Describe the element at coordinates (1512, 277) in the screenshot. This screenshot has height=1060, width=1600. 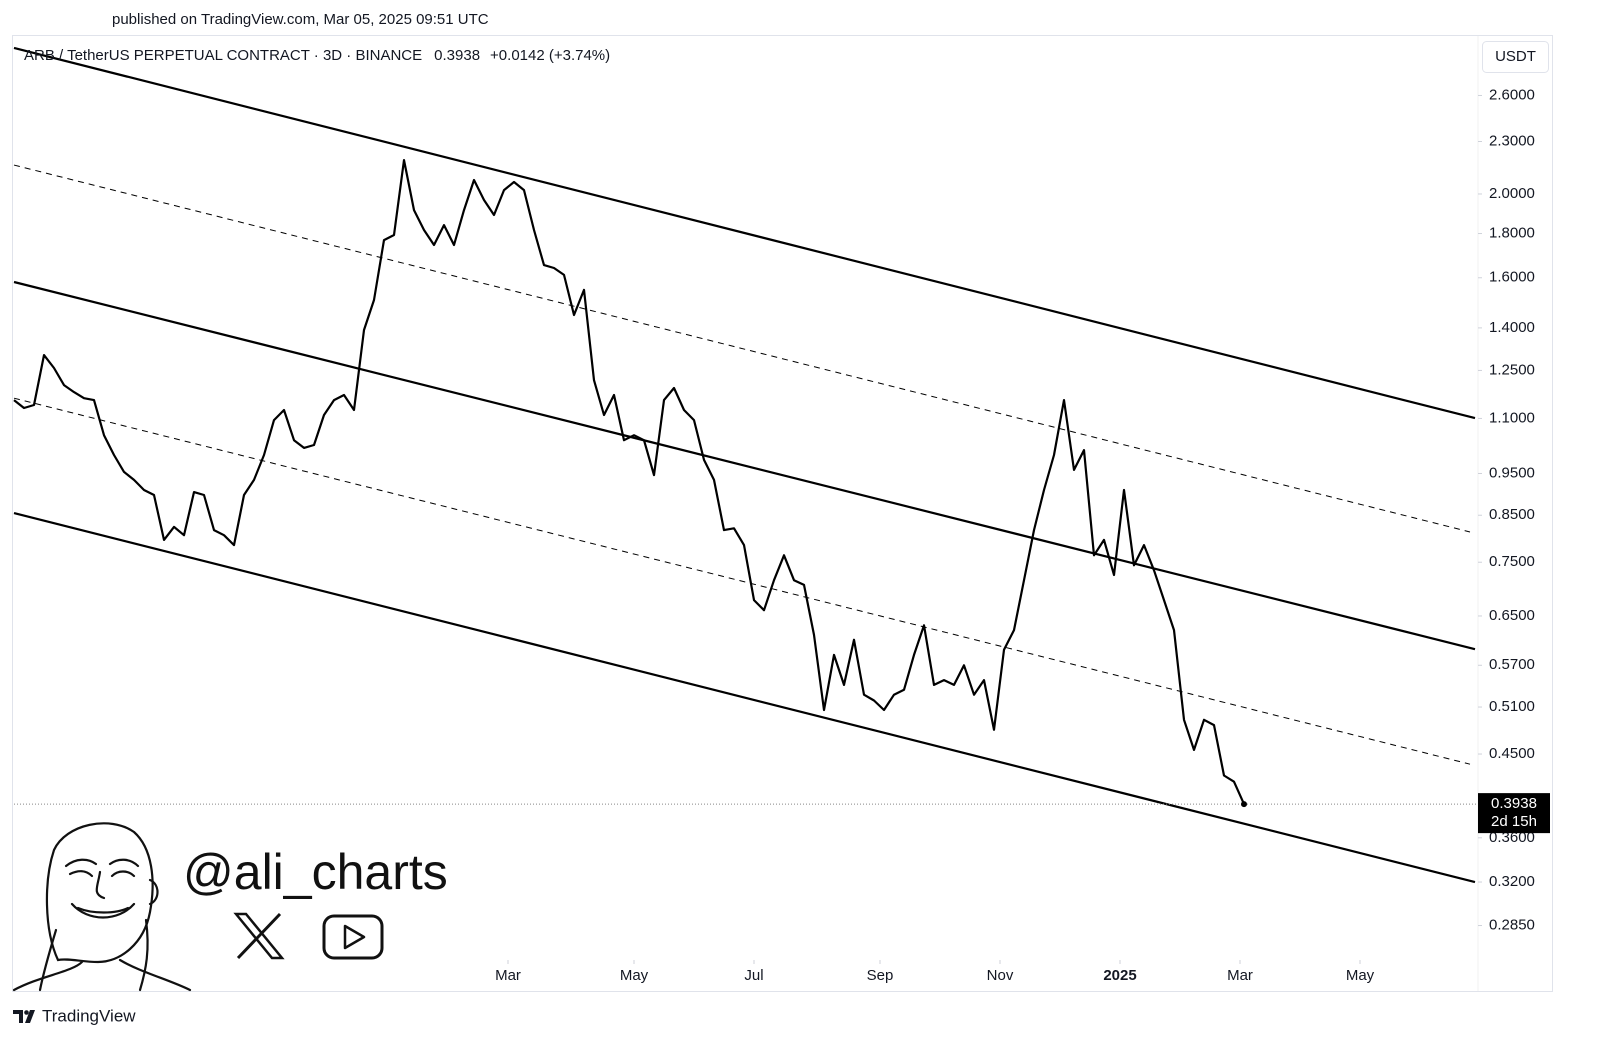
I see `y-tick-label: 1.6000` at that location.